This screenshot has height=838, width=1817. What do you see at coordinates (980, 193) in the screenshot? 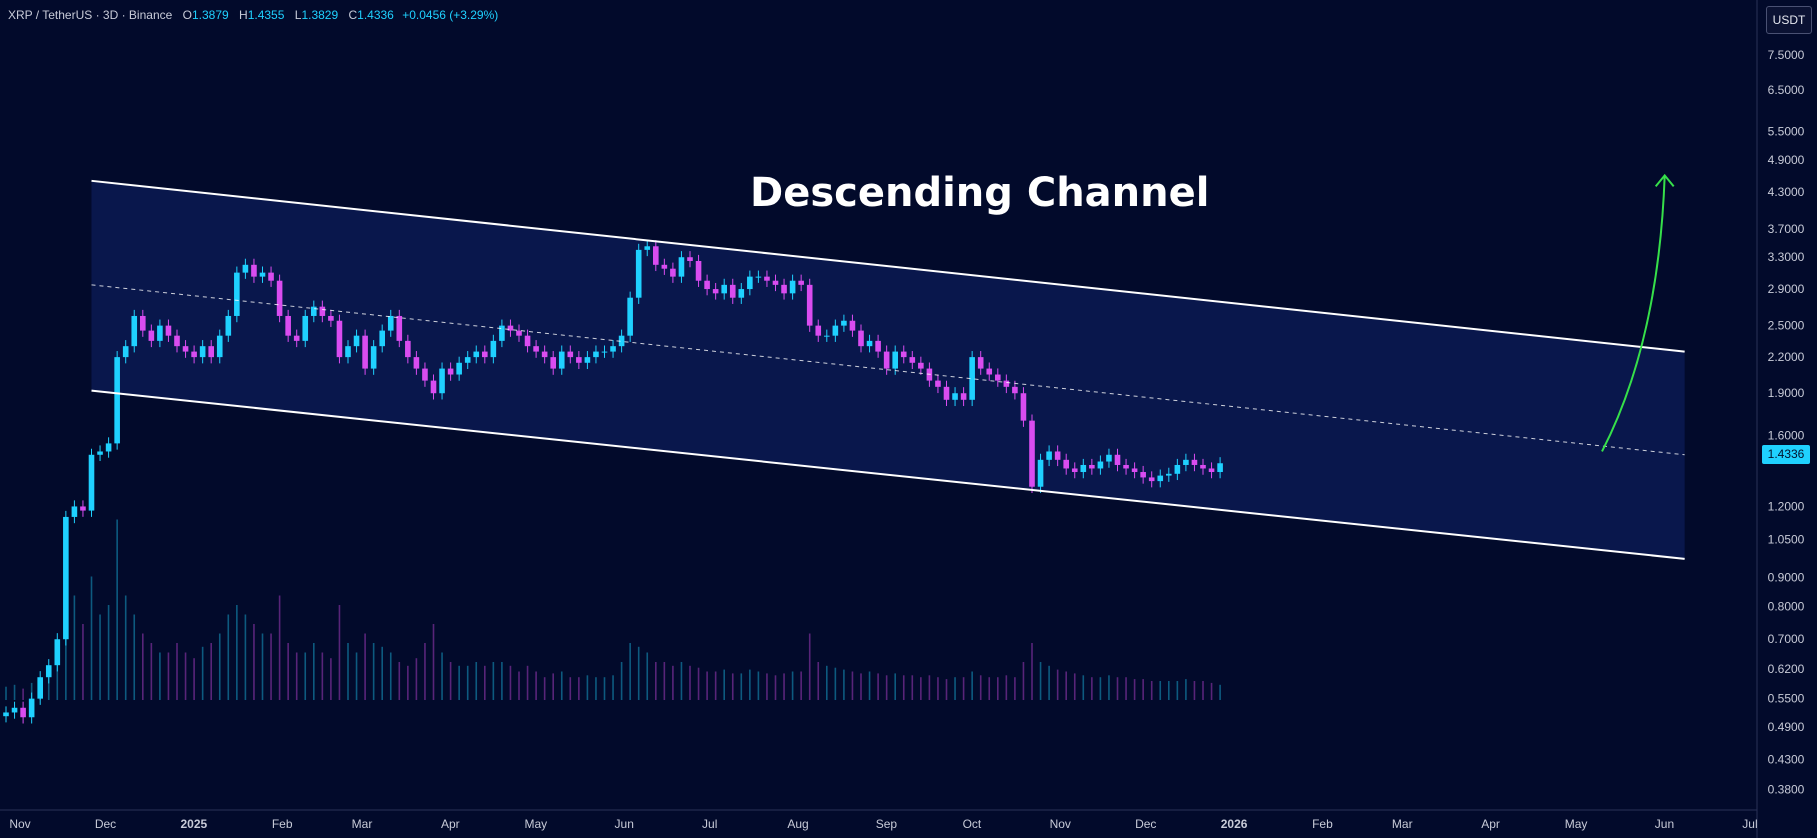
I see `channel-annotation: Descending Channel` at bounding box center [980, 193].